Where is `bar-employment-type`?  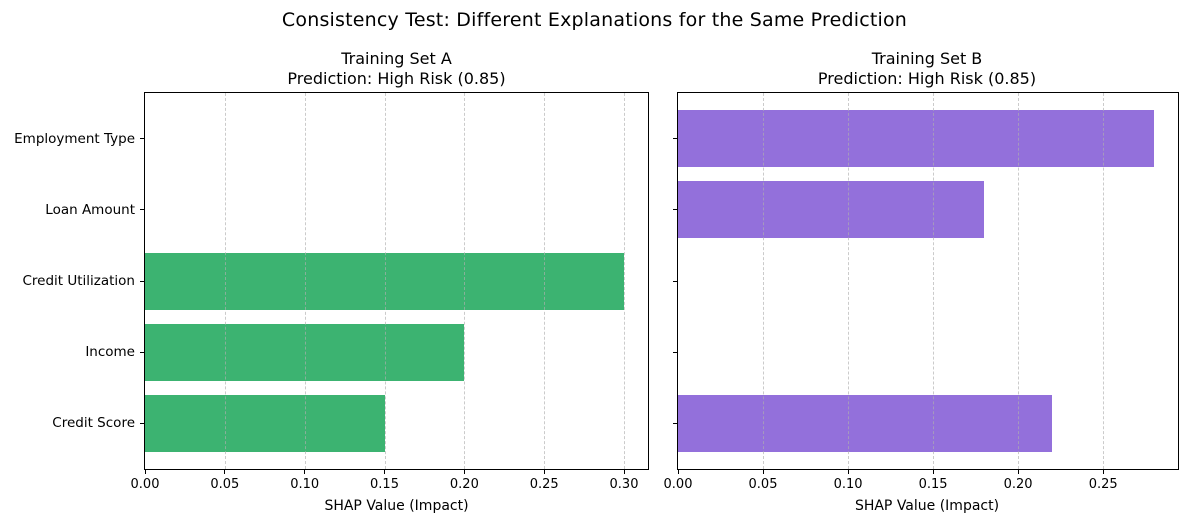 bar-employment-type is located at coordinates (916, 139).